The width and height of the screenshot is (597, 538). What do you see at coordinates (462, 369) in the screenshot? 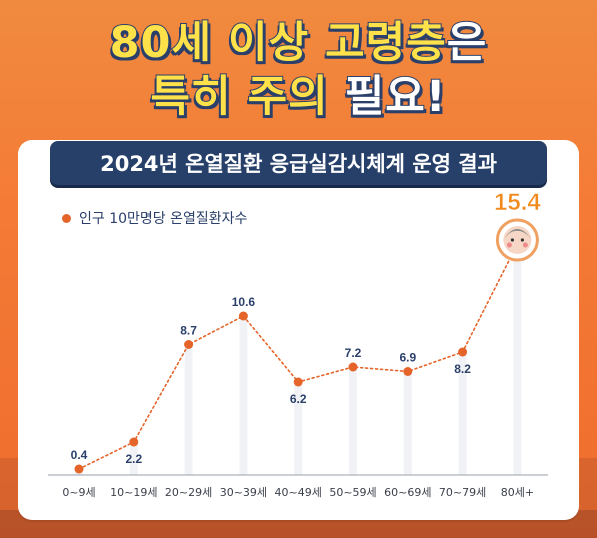
I see `data-label: 8.2` at bounding box center [462, 369].